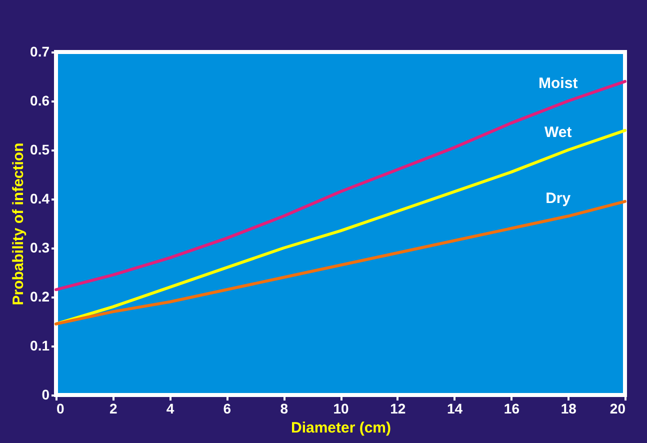 The width and height of the screenshot is (647, 443). Describe the element at coordinates (40, 150) in the screenshot. I see `y-tick-label: 0.5` at that location.